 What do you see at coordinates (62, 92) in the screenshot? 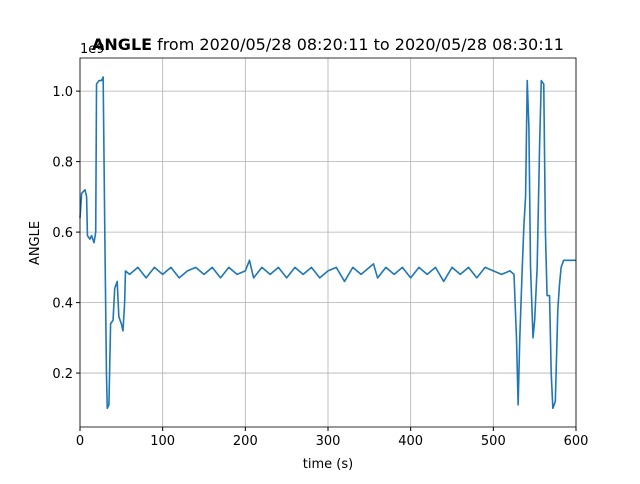
I see `y-tick-label: 1.0` at bounding box center [62, 92].